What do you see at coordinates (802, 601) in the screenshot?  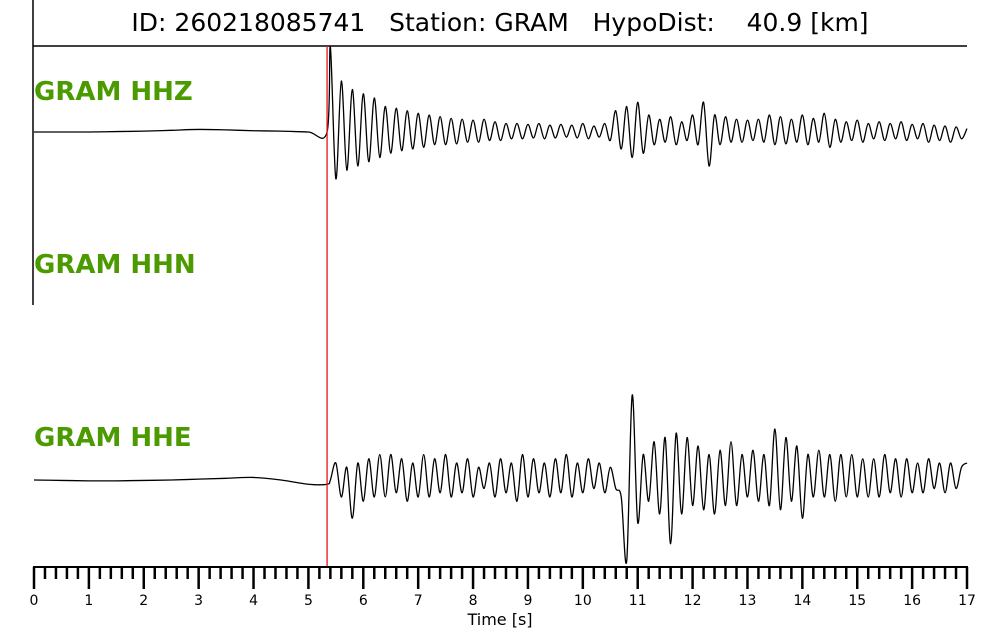 I see `x-tick-label: 14` at bounding box center [802, 601].